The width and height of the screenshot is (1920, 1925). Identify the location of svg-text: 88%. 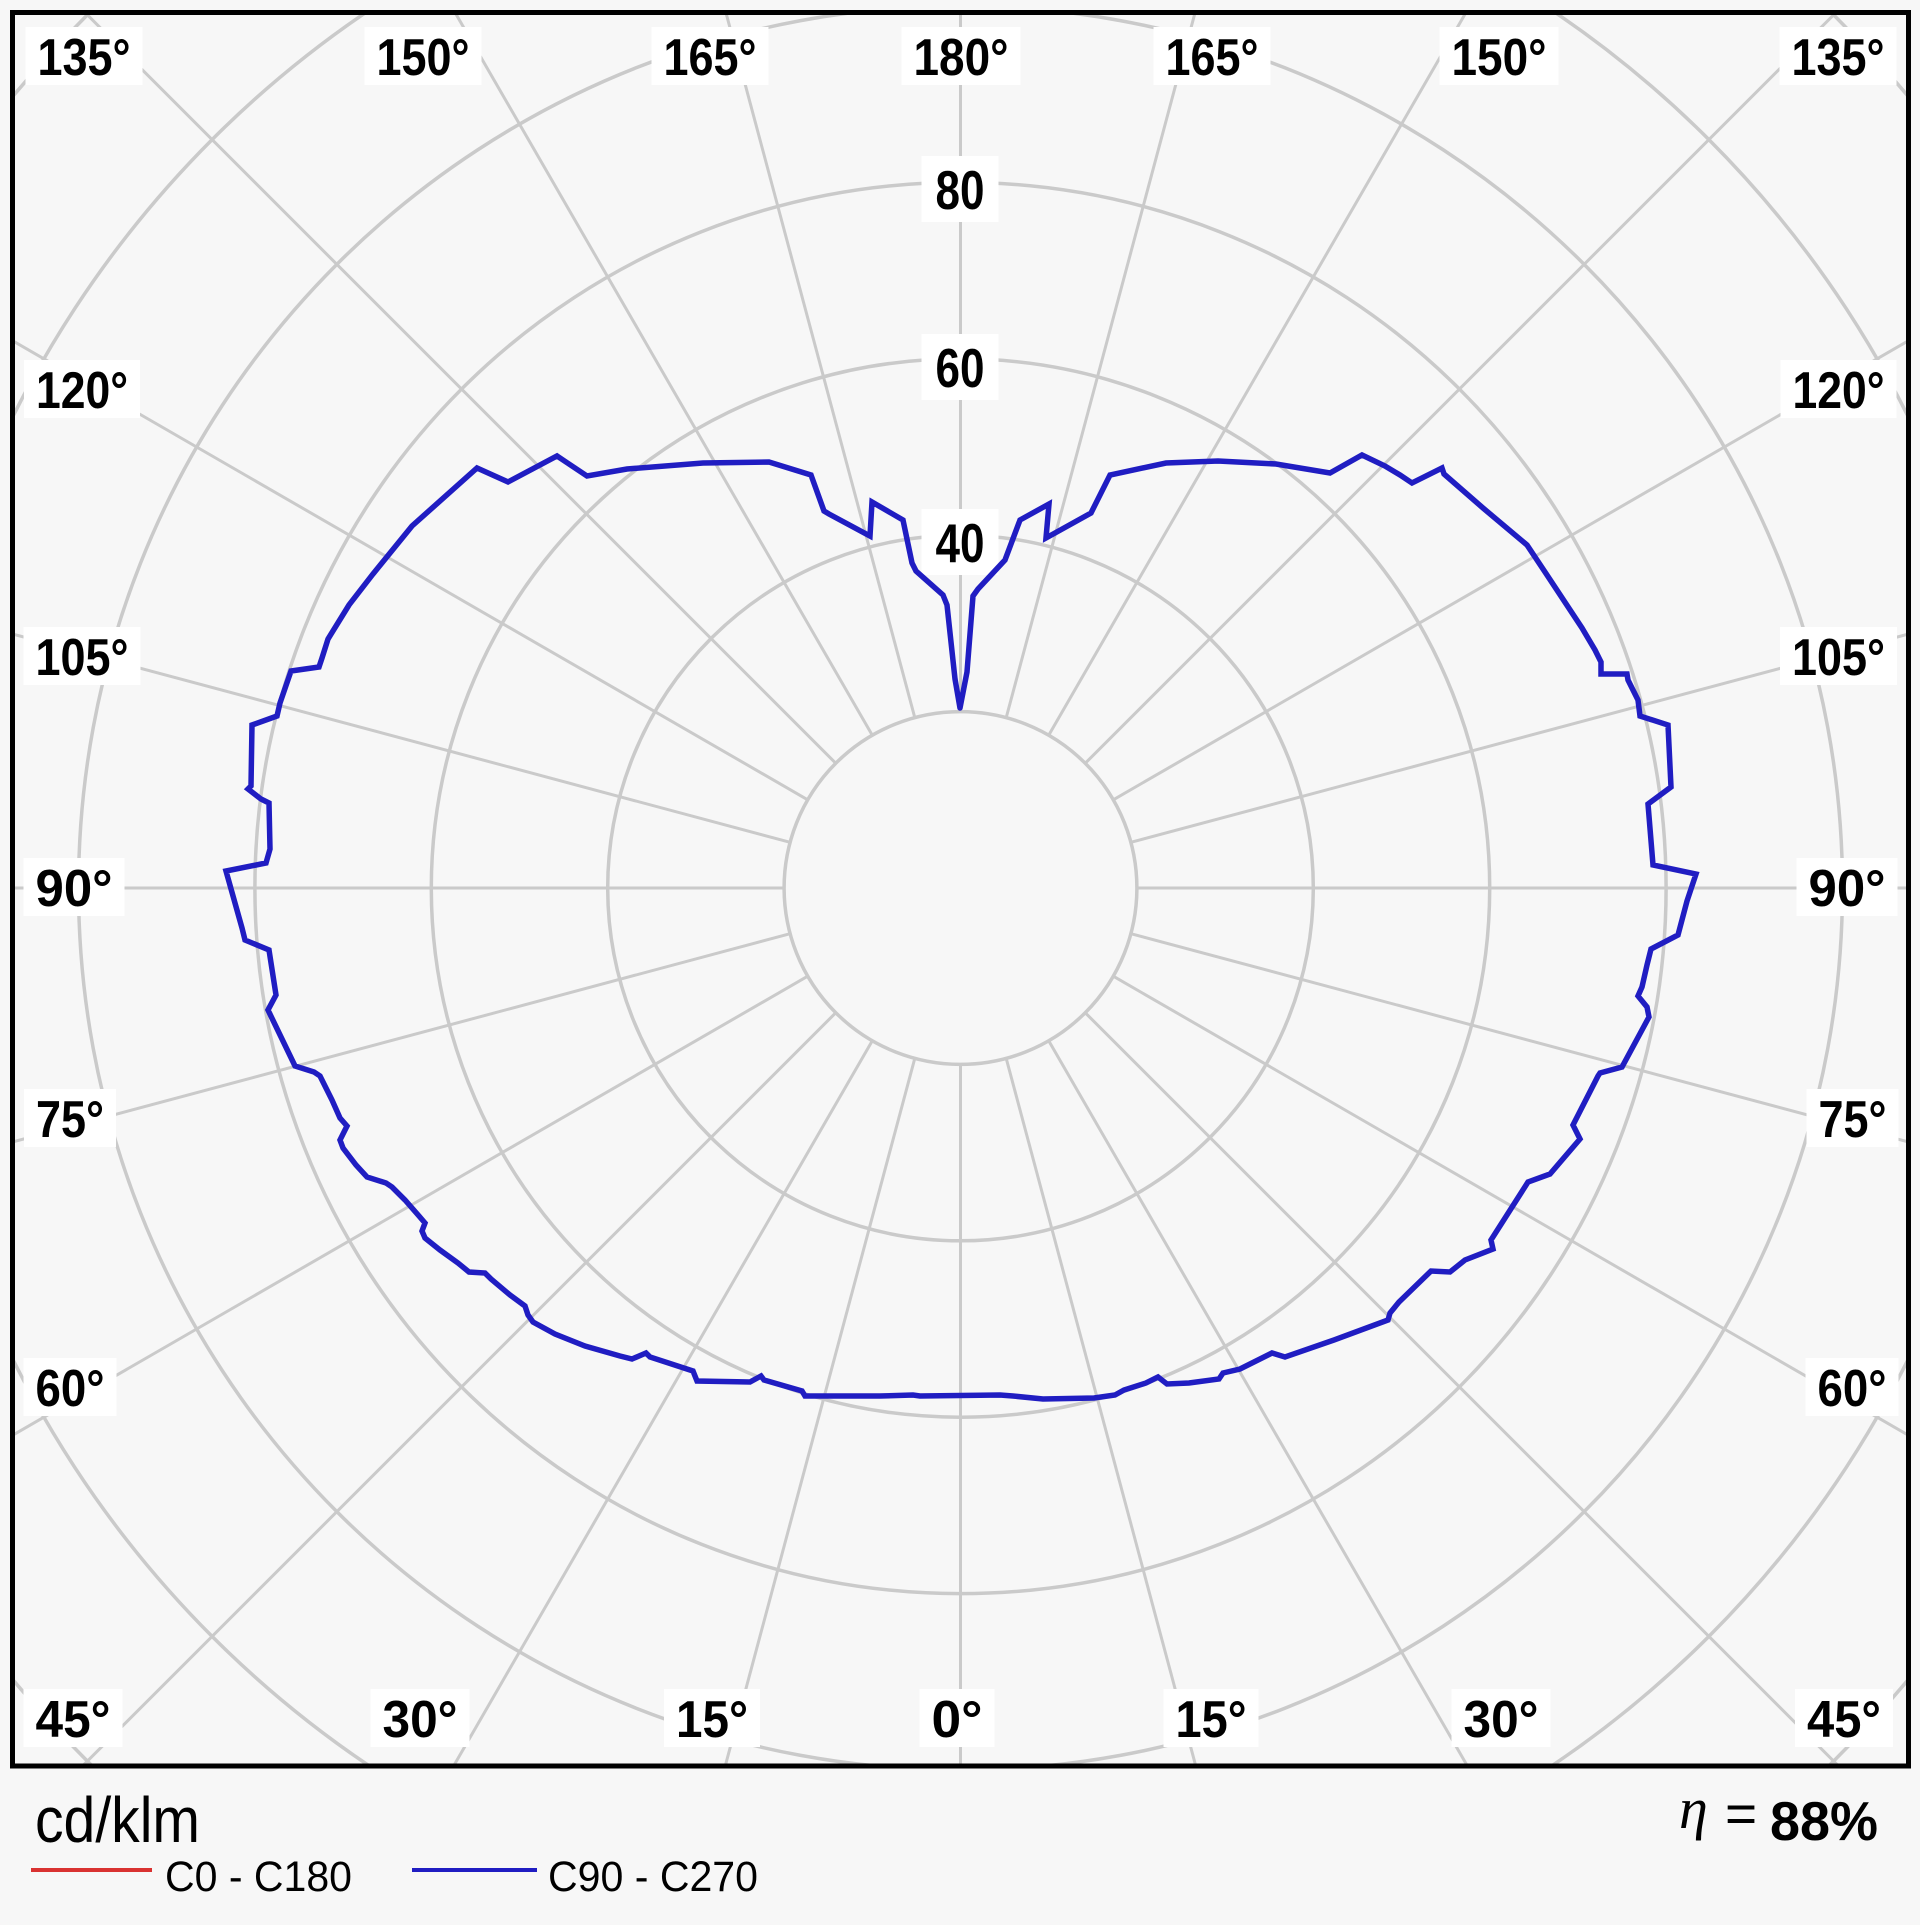
(1824, 1821).